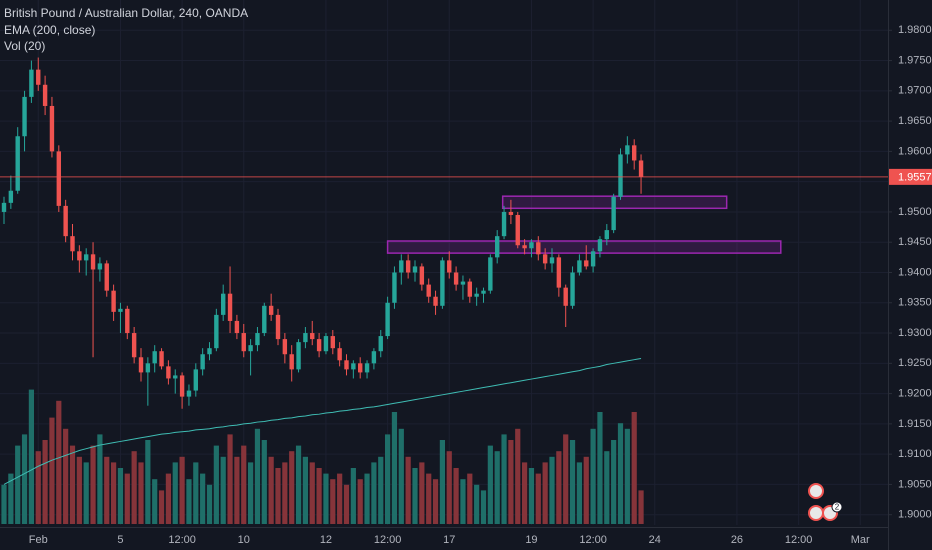 This screenshot has height=550, width=932. What do you see at coordinates (584, 247) in the screenshot?
I see `zone` at bounding box center [584, 247].